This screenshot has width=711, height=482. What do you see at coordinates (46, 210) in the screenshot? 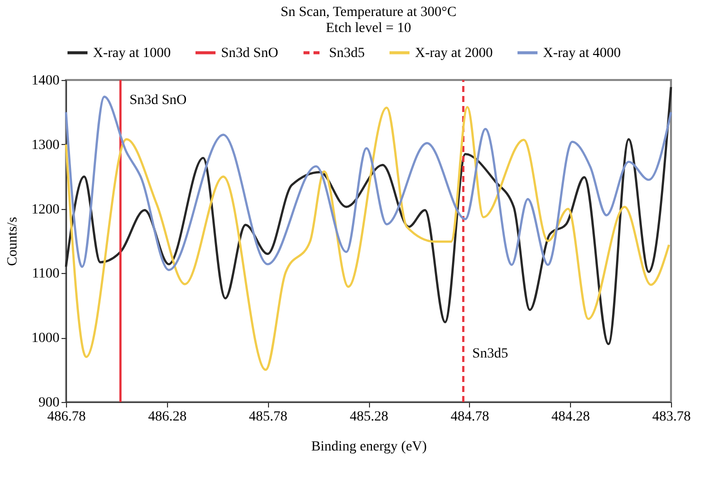
I see `y-tick-label: 1200` at bounding box center [46, 210].